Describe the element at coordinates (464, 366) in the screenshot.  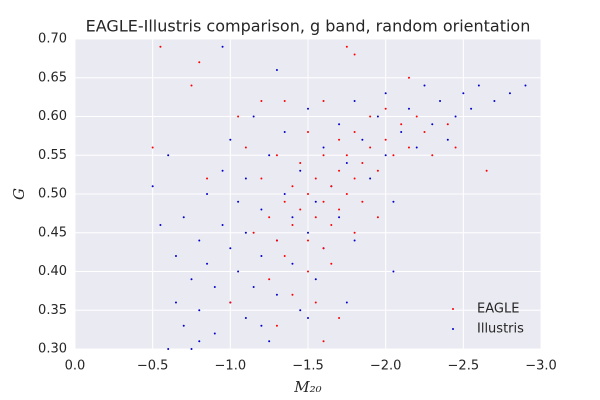
I see `x-tick-label: −2.5` at that location.